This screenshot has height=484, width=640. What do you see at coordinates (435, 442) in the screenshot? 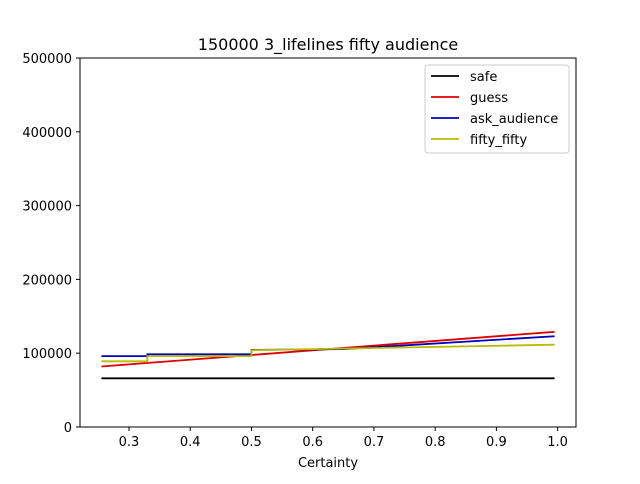
I see `x-tick-label: 0.8` at bounding box center [435, 442].